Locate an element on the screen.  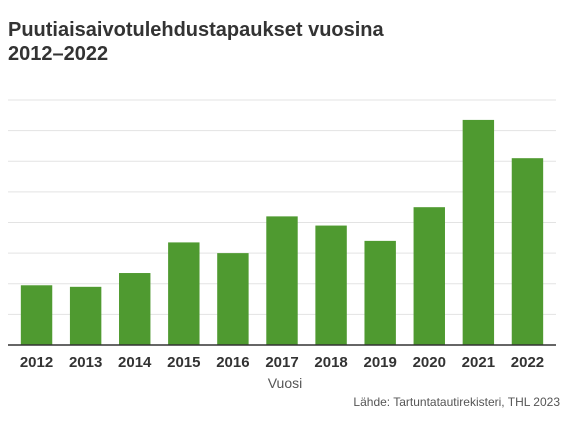
x-tick-label-2021: 2021 is located at coordinates (478, 362).